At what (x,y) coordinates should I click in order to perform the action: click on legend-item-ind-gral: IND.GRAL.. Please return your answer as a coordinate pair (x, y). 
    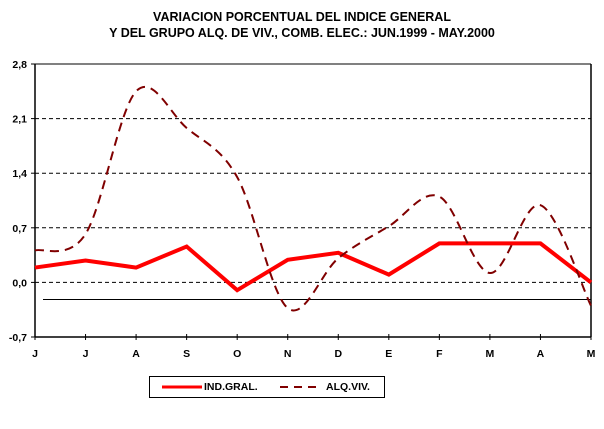
    Looking at the image, I should click on (209, 387).